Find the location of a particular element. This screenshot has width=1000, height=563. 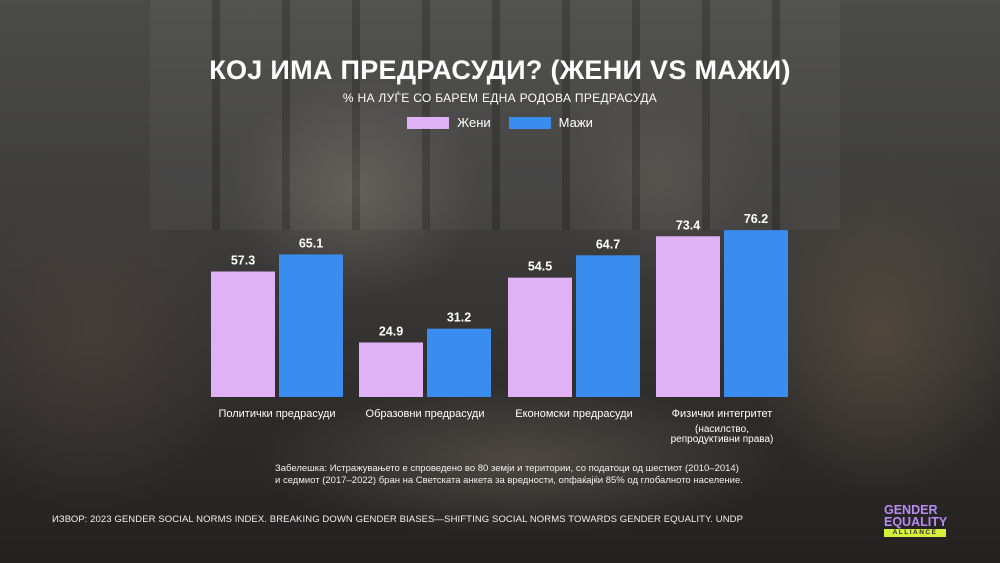

logo-line-2: EQUALITY is located at coordinates (916, 522).